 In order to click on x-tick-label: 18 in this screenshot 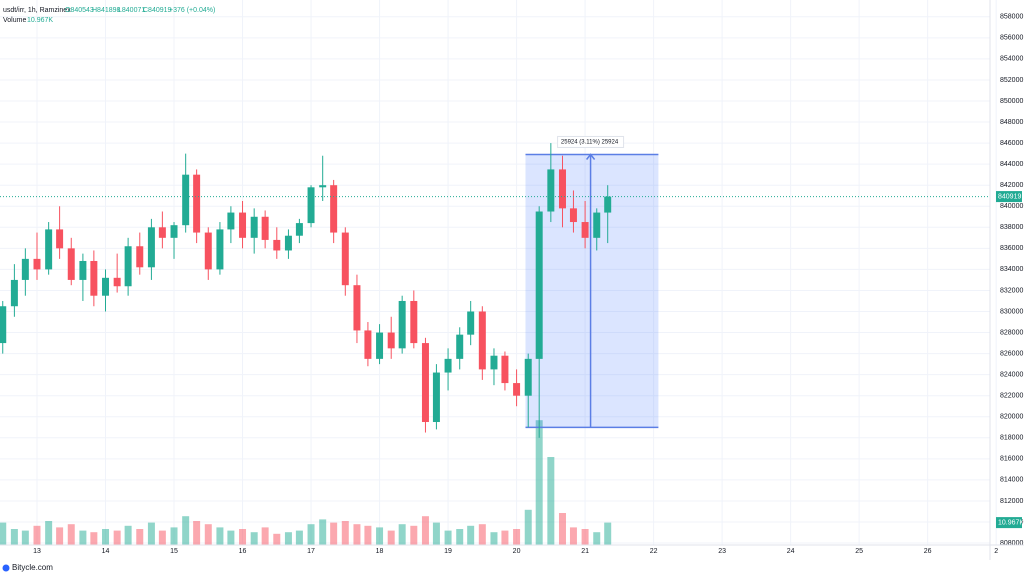, I will do `click(380, 551)`.